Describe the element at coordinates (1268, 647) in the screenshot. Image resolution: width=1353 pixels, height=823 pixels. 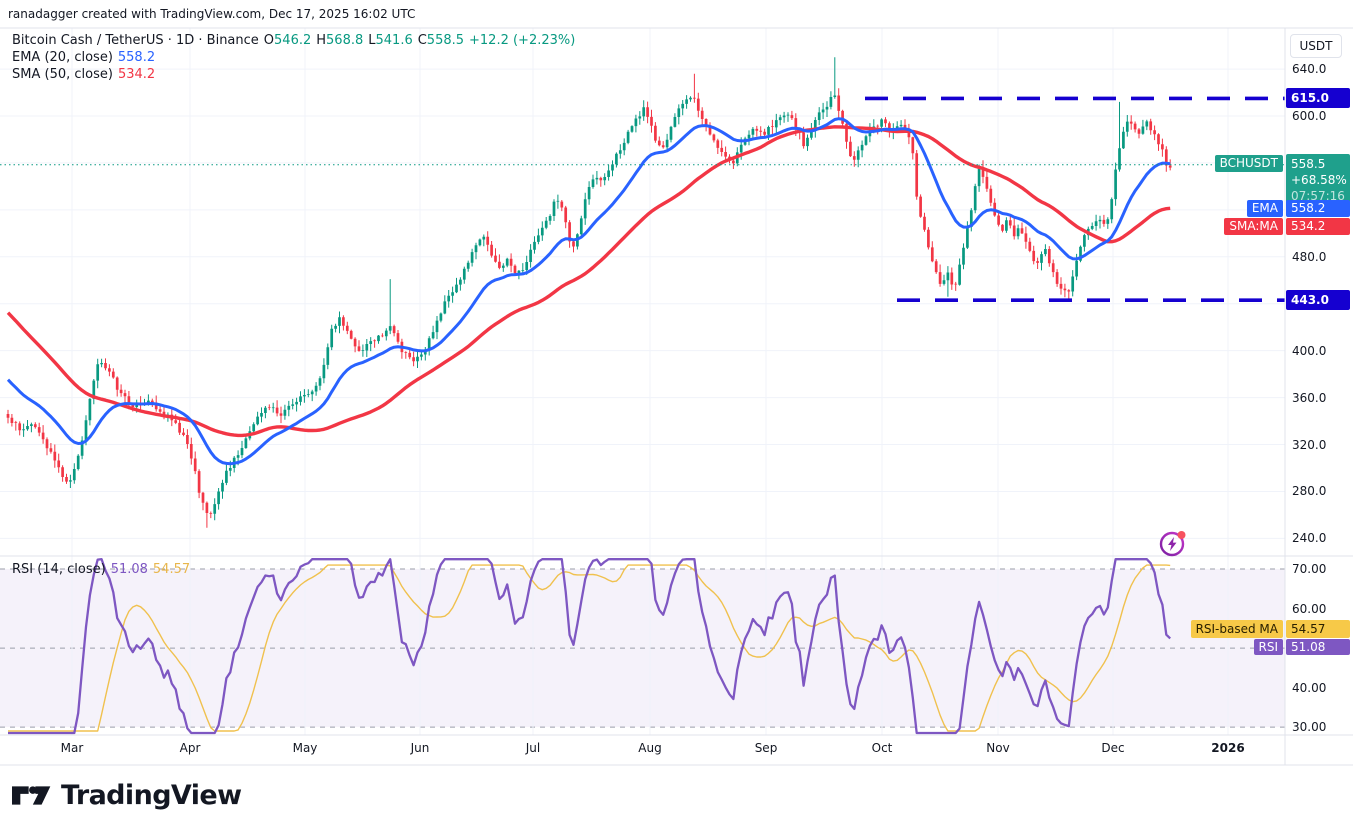
I see `rsi-label-badge: RSI` at that location.